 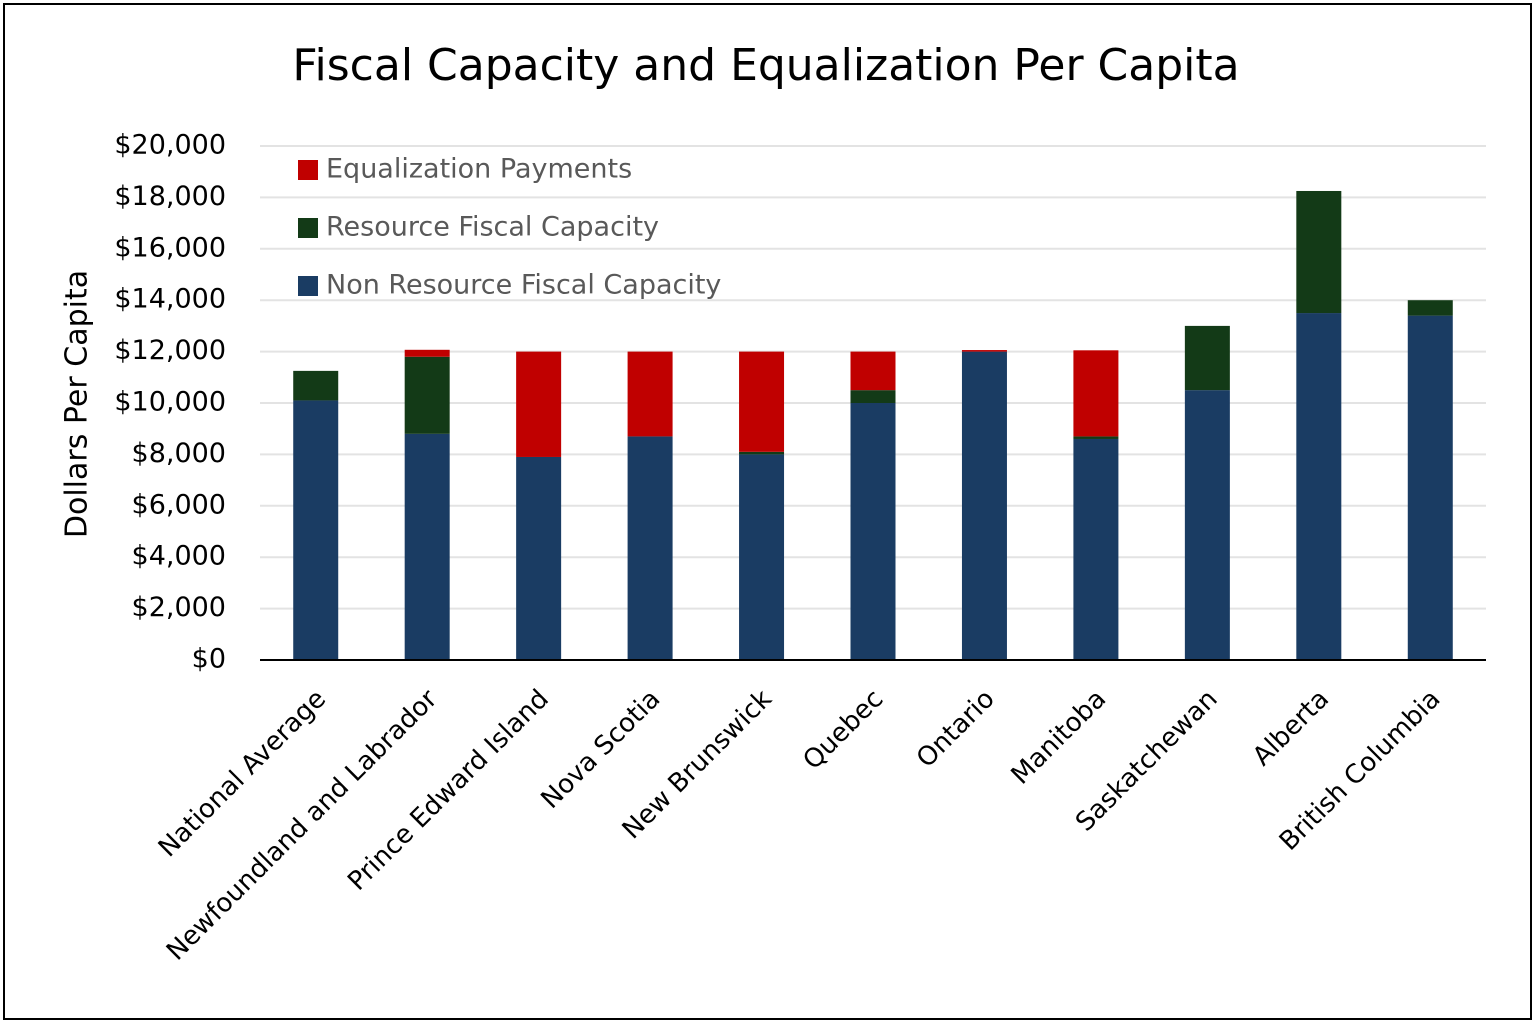 I want to click on legend-label: Resource Fiscal Capacity, so click(x=492, y=227).